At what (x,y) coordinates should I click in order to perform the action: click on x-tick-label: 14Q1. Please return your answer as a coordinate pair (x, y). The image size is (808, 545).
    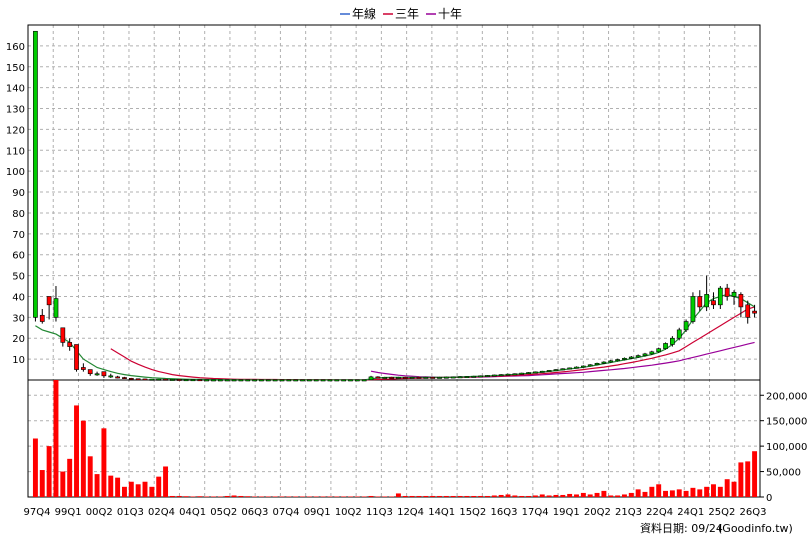
    Looking at the image, I should click on (441, 512).